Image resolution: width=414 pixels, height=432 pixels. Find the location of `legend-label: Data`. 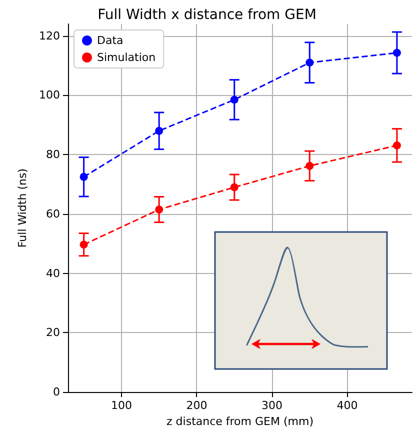

legend-label: Data is located at coordinates (110, 40).